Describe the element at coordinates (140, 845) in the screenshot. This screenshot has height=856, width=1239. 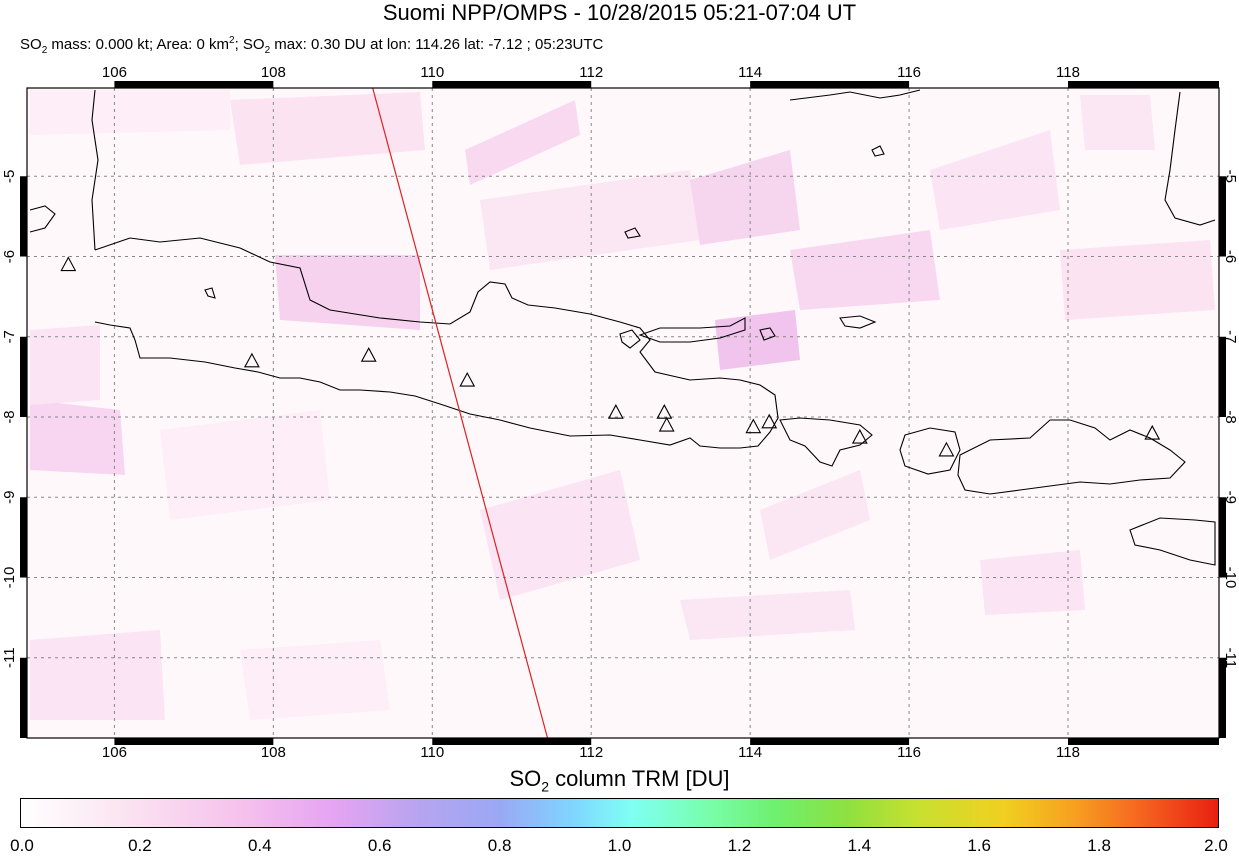
I see `colorbar-tick-label: 0.2` at that location.